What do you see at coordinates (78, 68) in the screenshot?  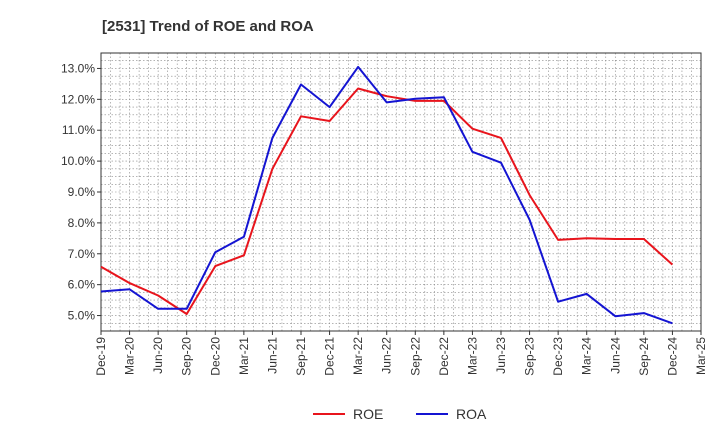 I see `y-tick-label: 13.0%` at bounding box center [78, 68].